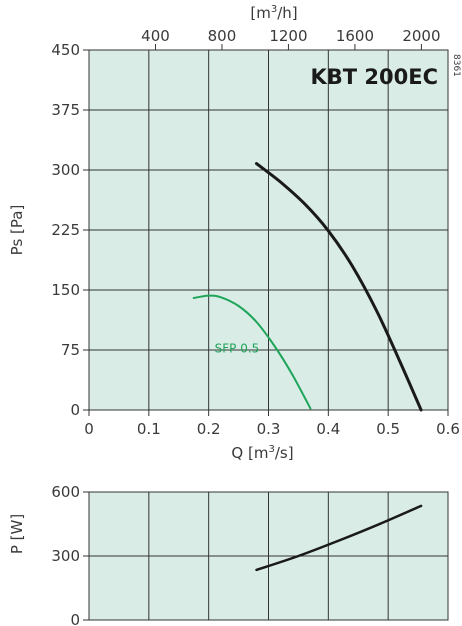  I want to click on sfp-label: SFP 0.5, so click(237, 348).